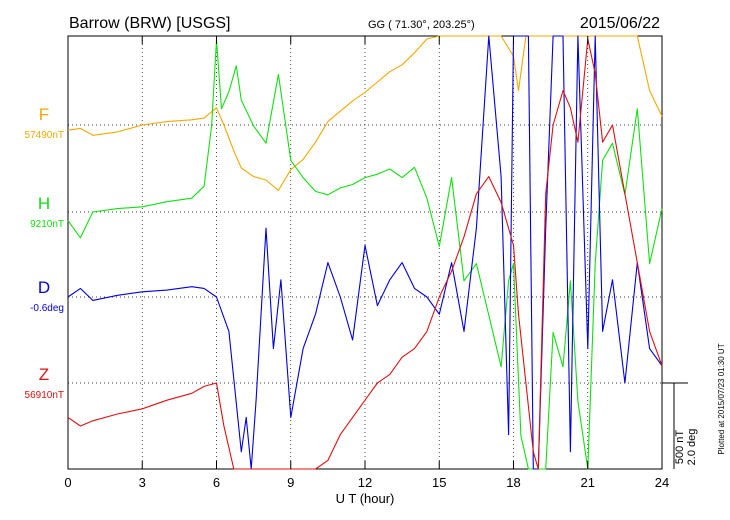 Image resolution: width=730 pixels, height=520 pixels. What do you see at coordinates (44, 374) in the screenshot?
I see `series-name-z: Z` at bounding box center [44, 374].